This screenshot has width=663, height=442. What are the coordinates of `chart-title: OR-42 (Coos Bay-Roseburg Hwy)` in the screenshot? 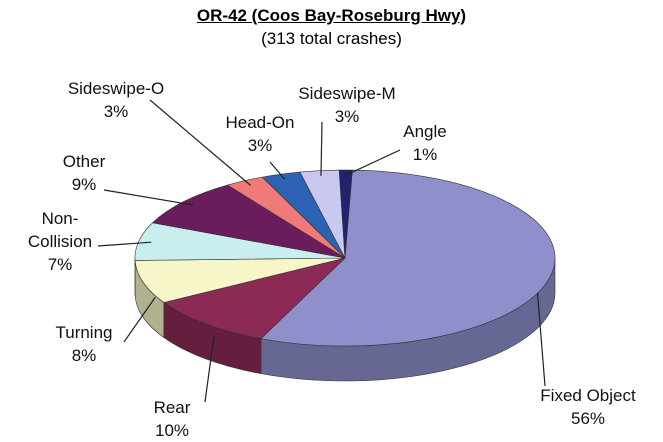 It's located at (331, 16).